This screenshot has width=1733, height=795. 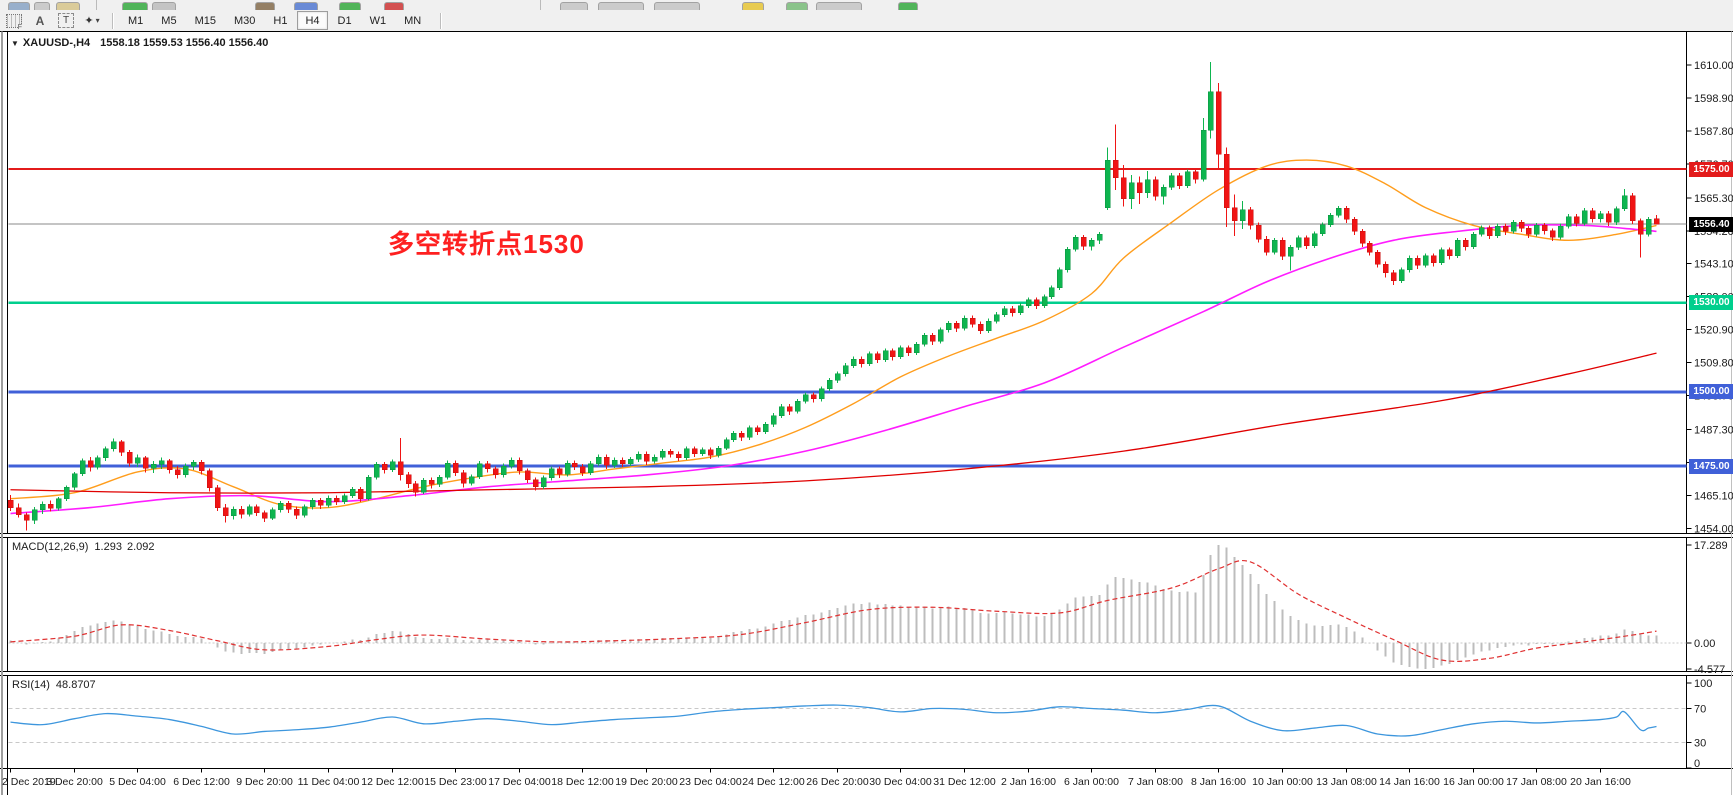 I want to click on rsi-line, so click(x=833, y=720).